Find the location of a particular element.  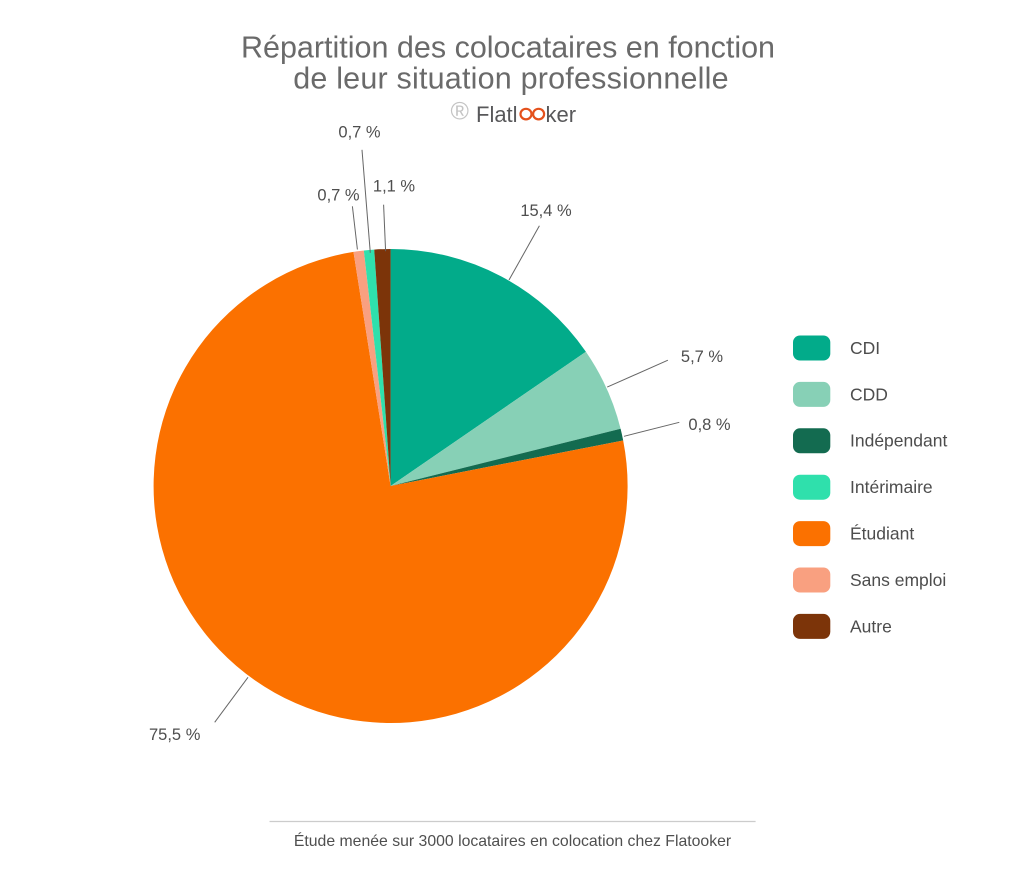

svg-text: Sans emploi is located at coordinates (898, 580).